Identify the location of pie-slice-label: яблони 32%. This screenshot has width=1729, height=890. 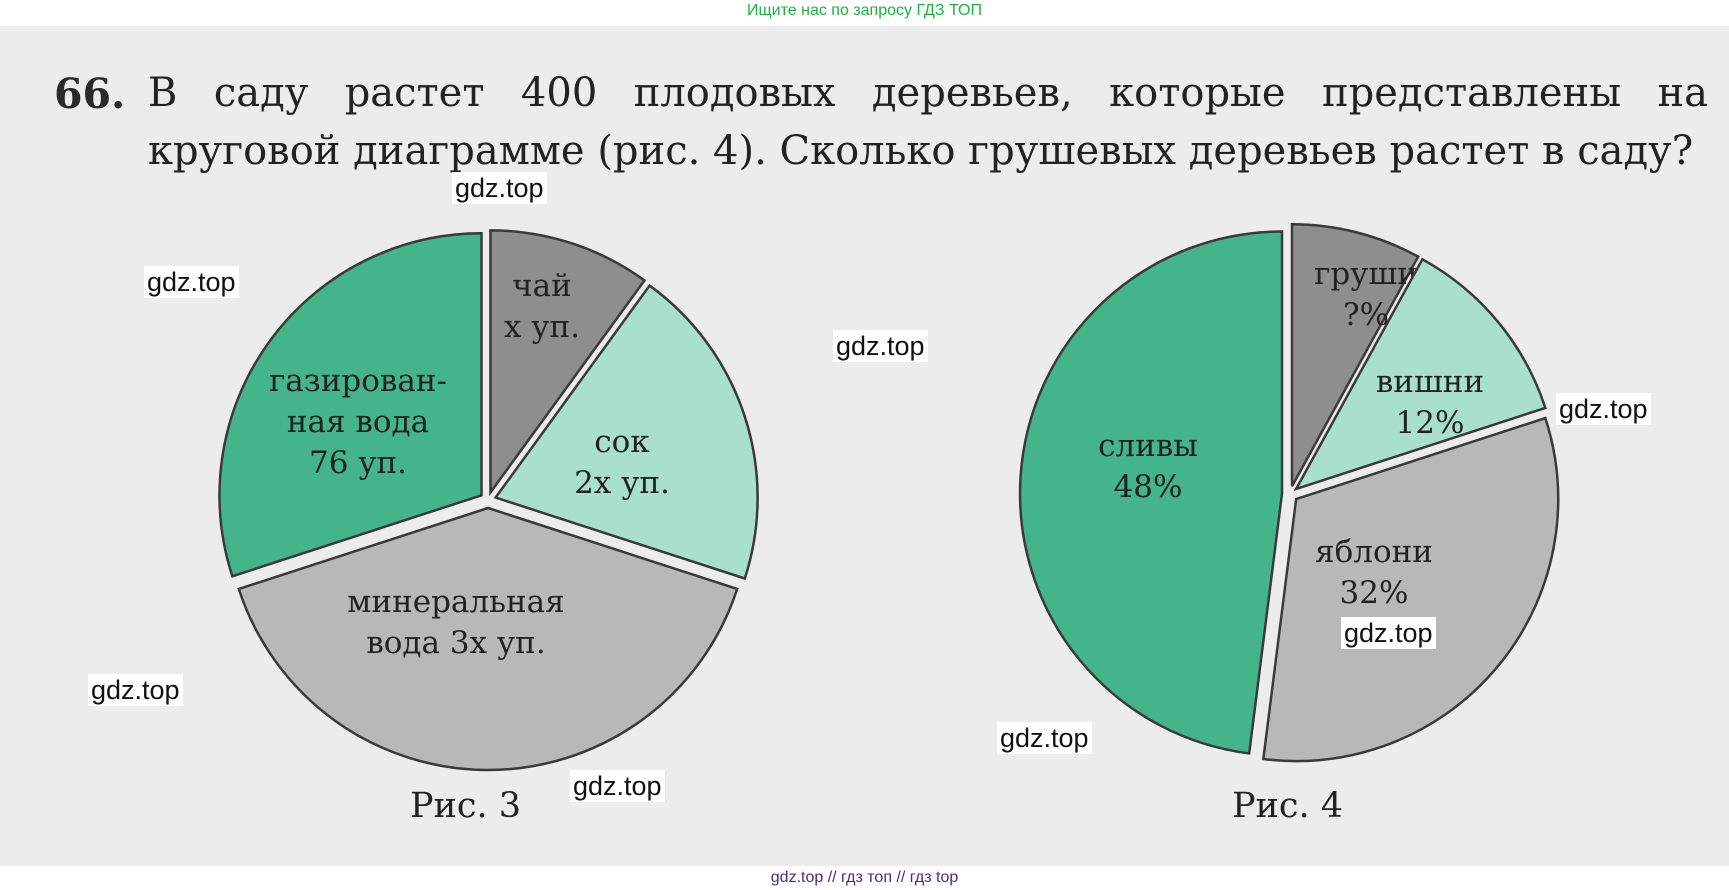
(1374, 572).